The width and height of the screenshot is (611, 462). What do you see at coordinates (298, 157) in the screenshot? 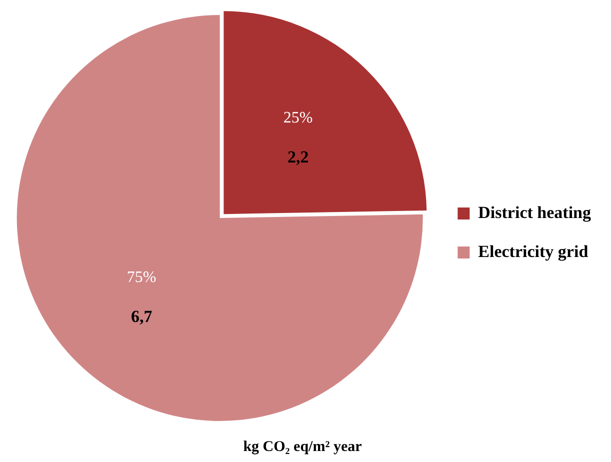
I see `data-label: 2,2` at bounding box center [298, 157].